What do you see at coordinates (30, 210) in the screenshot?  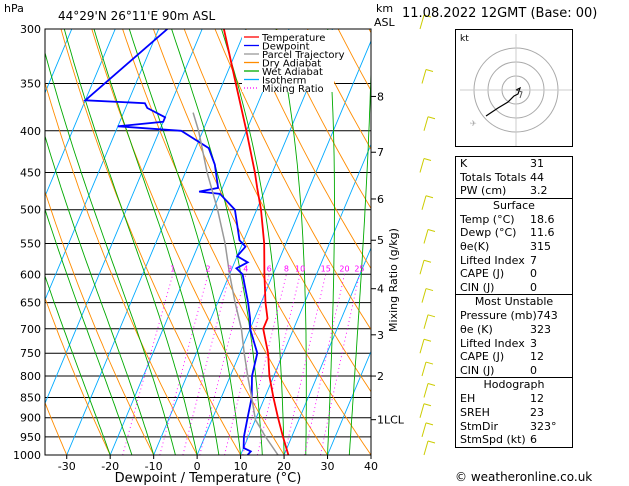 I see `pressure-tick-label: 500` at bounding box center [30, 210].